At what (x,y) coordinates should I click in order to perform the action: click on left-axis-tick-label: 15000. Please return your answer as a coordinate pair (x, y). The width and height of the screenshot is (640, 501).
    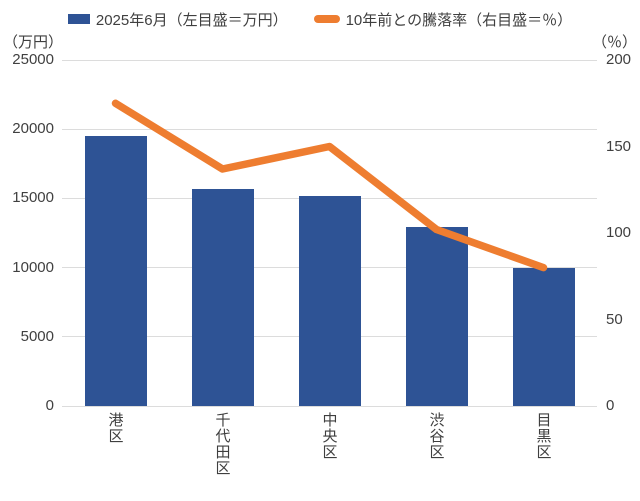
    Looking at the image, I should click on (33, 198).